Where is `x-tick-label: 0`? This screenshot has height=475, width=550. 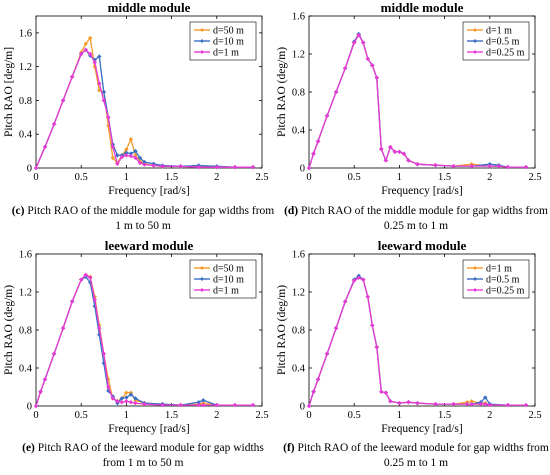
x-tick-label: 0 is located at coordinates (308, 415).